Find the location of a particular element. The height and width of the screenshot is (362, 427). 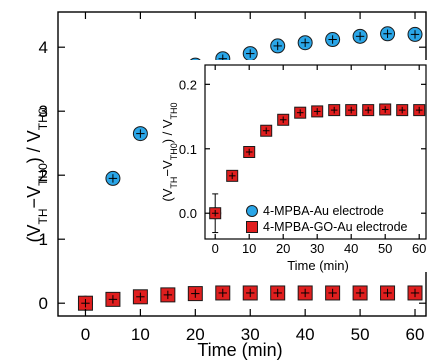

y-tick-label: 0.0 is located at coordinates (188, 213).